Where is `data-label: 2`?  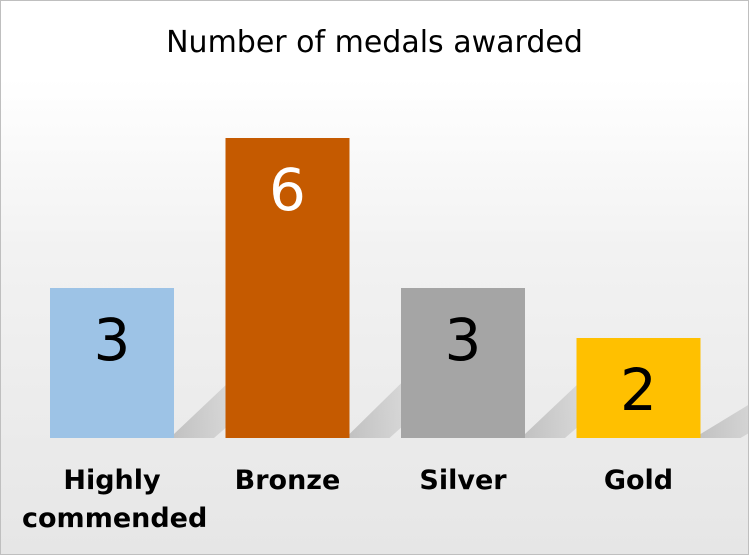
data-label: 2 is located at coordinates (638, 390).